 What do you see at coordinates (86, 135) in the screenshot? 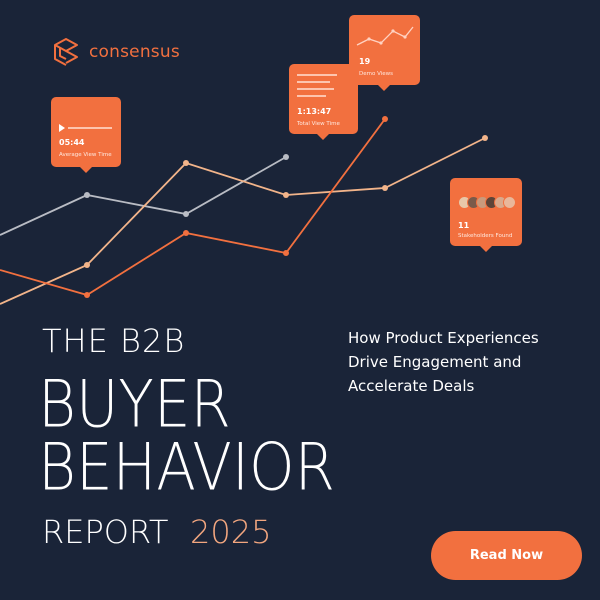
I see `average-view-time-card: 05:44 Average View Time` at bounding box center [86, 135].